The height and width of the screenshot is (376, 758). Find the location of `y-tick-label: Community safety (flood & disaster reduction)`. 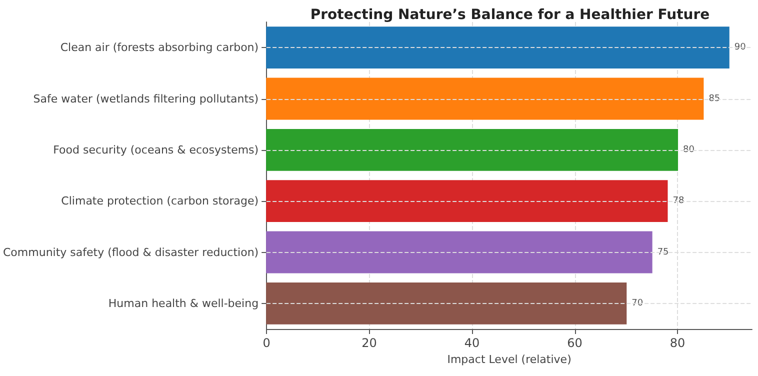

y-tick-label: Community safety (flood & disaster reduction) is located at coordinates (131, 252).